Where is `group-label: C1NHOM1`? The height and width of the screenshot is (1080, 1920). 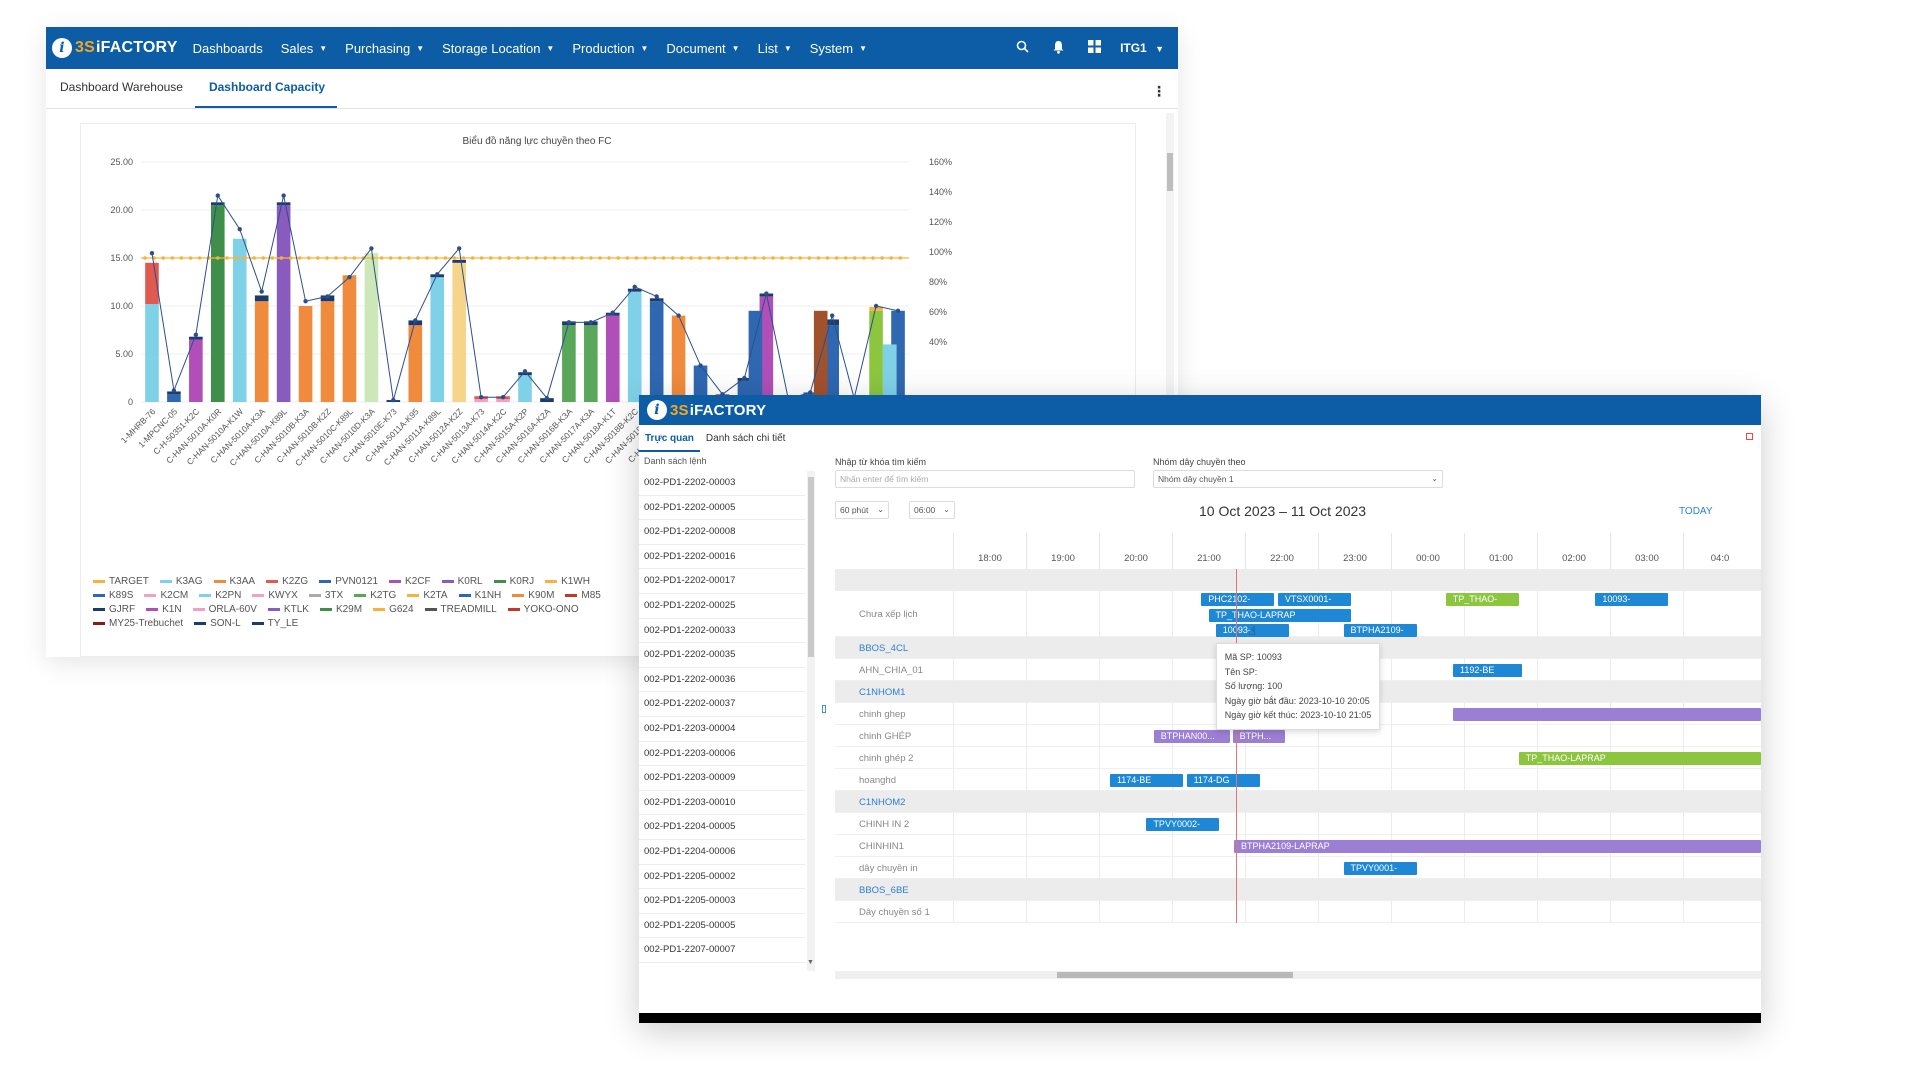 group-label: C1NHOM1 is located at coordinates (882, 692).